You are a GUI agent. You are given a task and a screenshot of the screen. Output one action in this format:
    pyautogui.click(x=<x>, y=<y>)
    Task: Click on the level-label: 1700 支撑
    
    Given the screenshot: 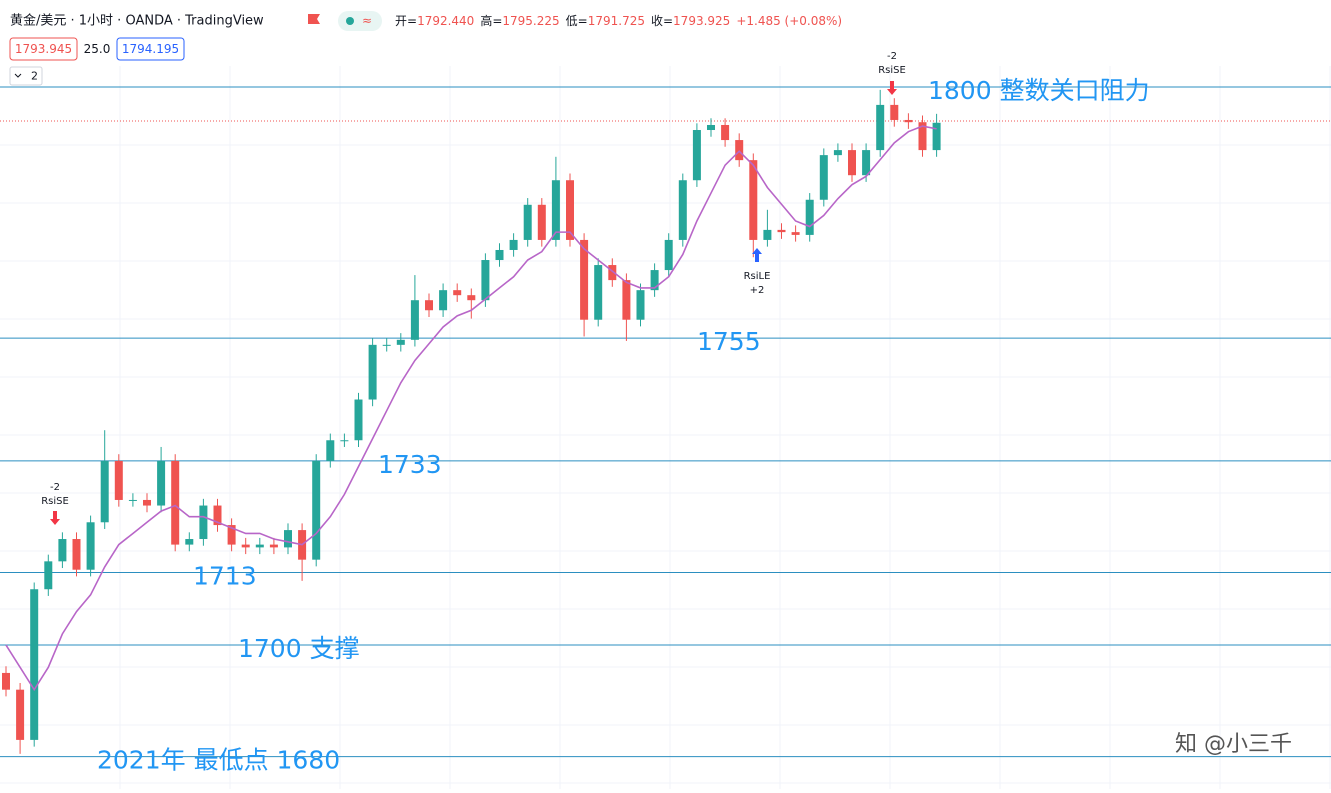 What is the action you would take?
    pyautogui.click(x=299, y=648)
    